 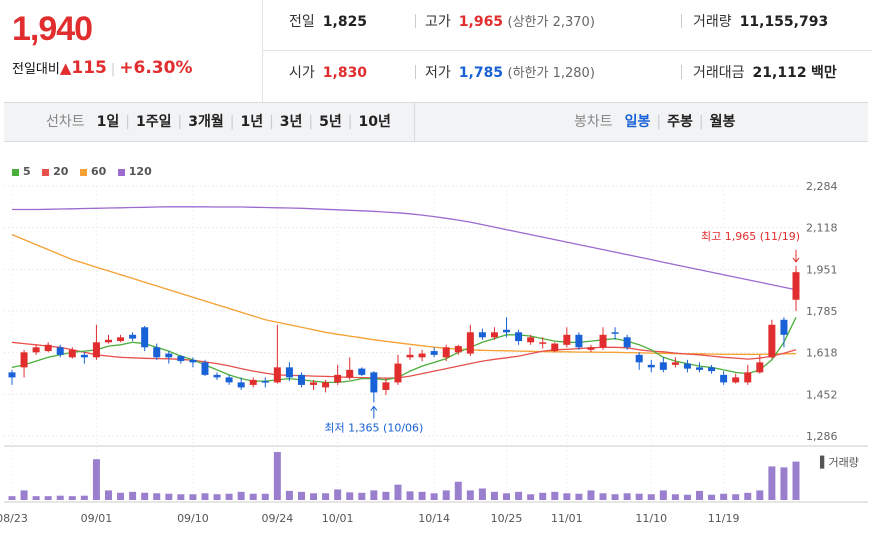 I want to click on tab-1w: 1주일, so click(x=153, y=122).